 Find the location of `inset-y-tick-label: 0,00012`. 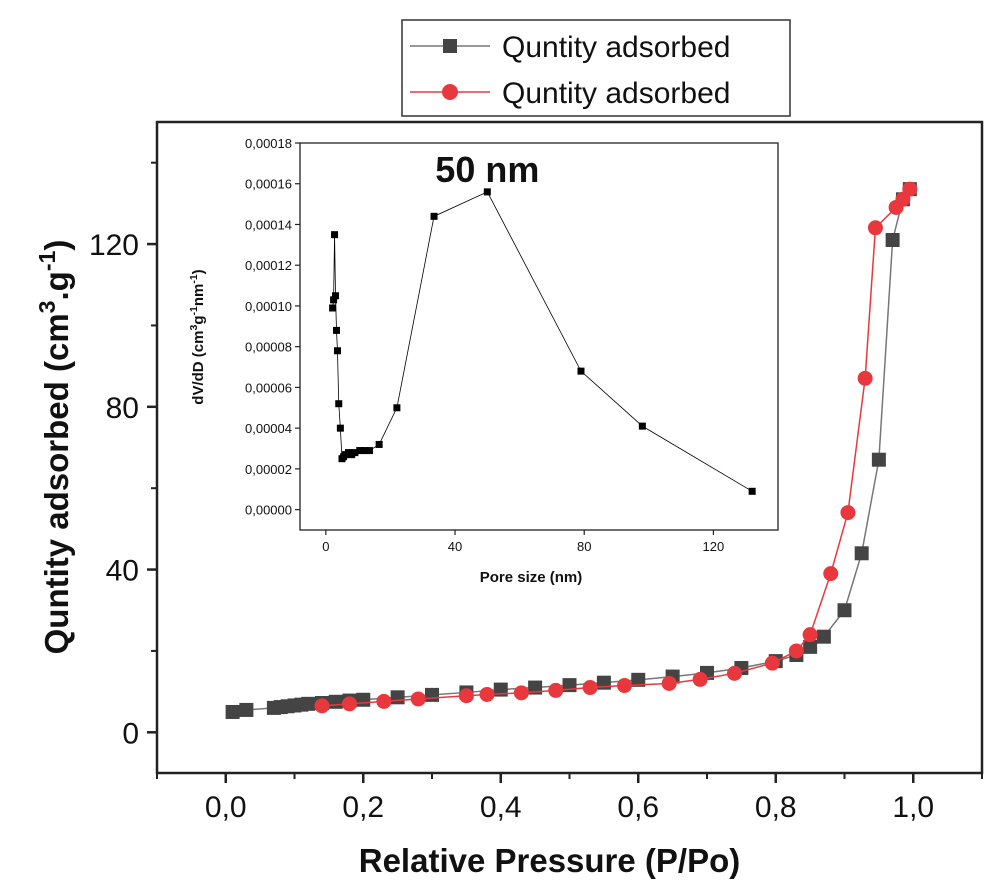

inset-y-tick-label: 0,00012 is located at coordinates (268, 265).